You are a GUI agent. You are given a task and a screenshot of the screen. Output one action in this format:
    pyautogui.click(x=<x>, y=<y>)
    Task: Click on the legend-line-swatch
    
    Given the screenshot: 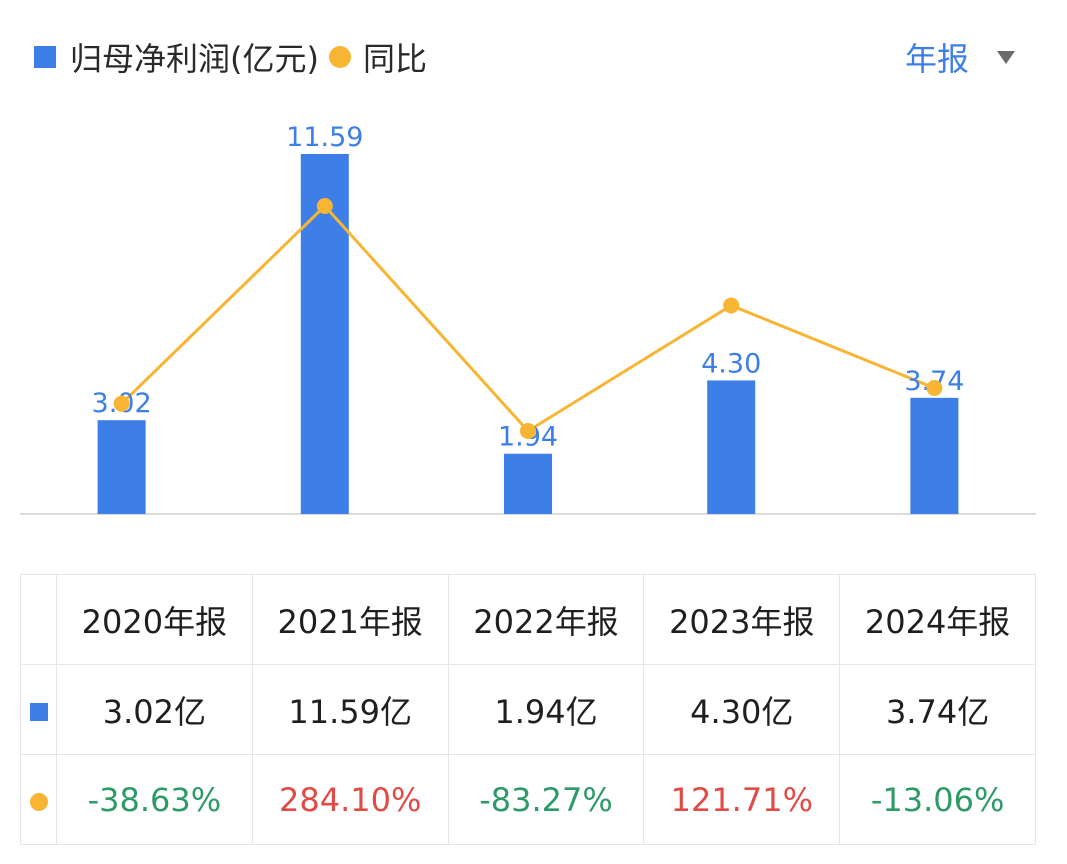 What is the action you would take?
    pyautogui.click(x=339, y=57)
    